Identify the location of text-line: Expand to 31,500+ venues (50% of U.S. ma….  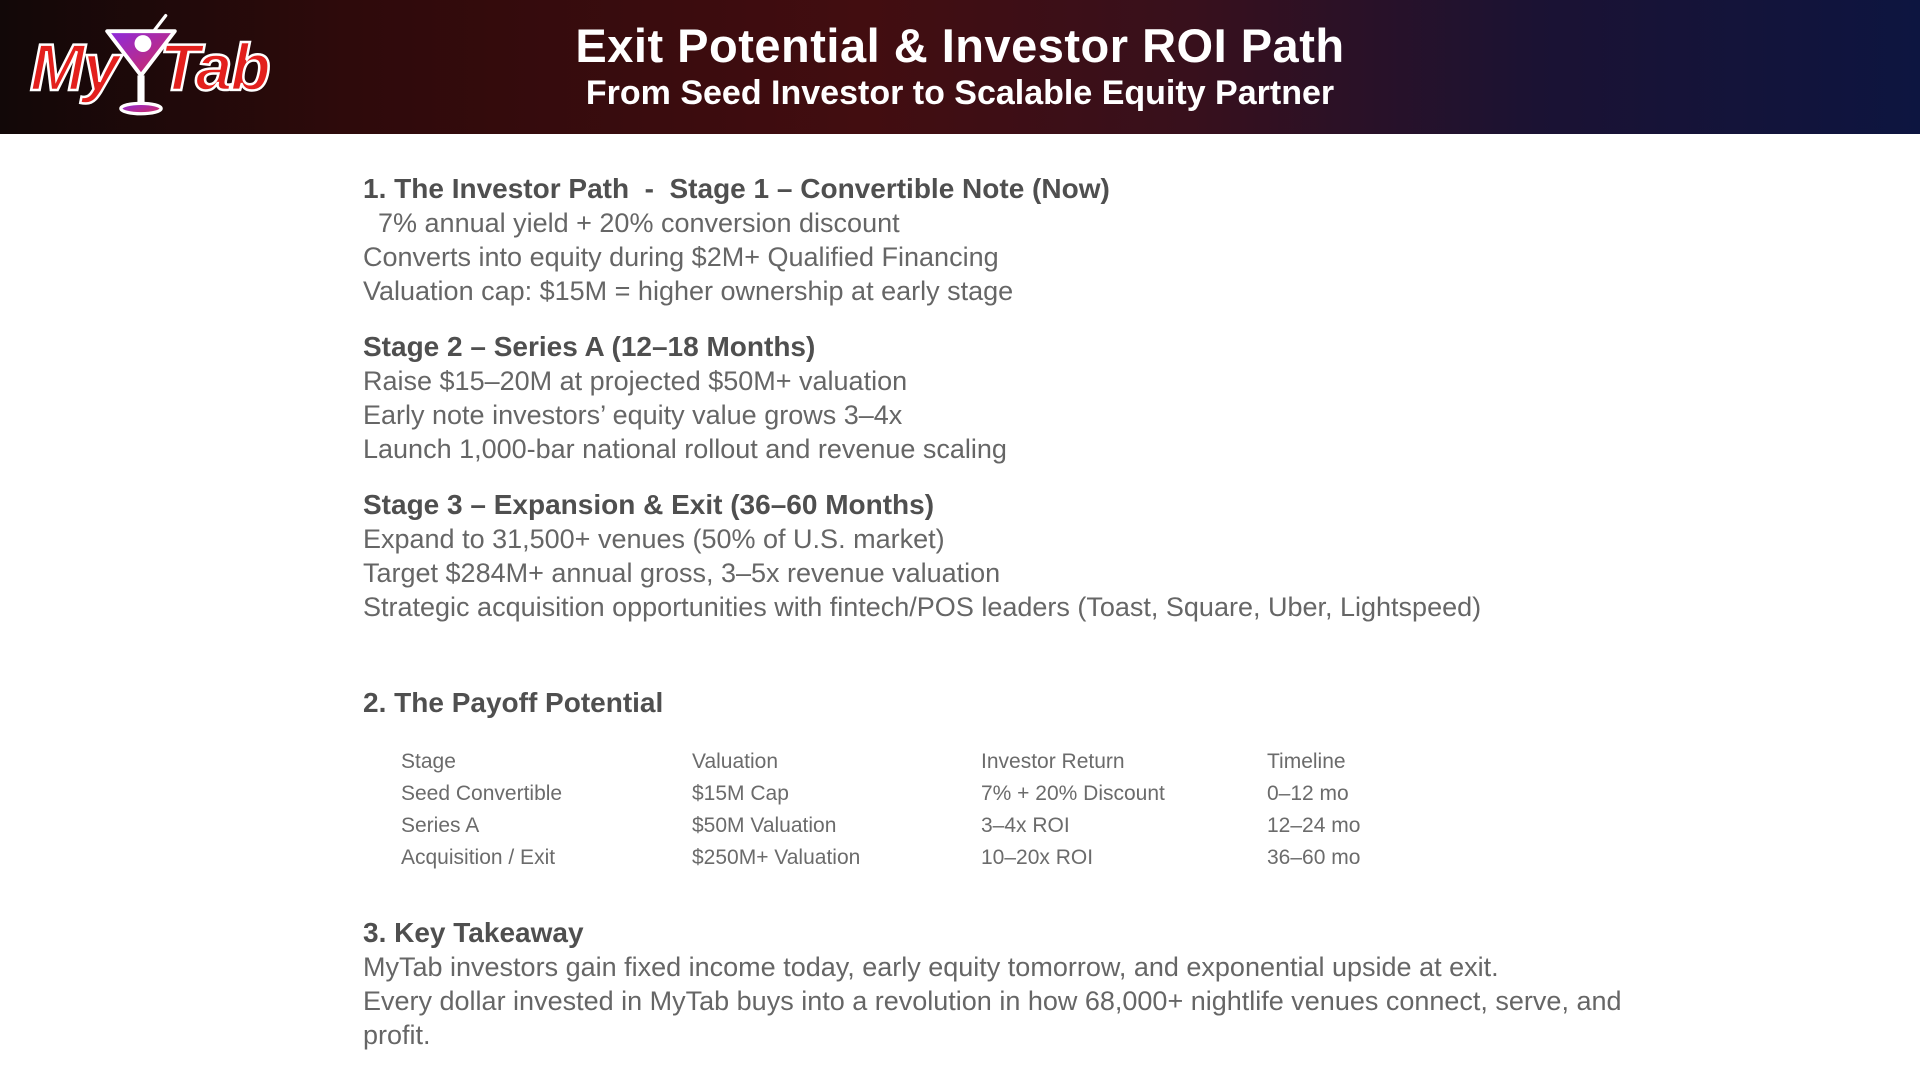
(654, 539).